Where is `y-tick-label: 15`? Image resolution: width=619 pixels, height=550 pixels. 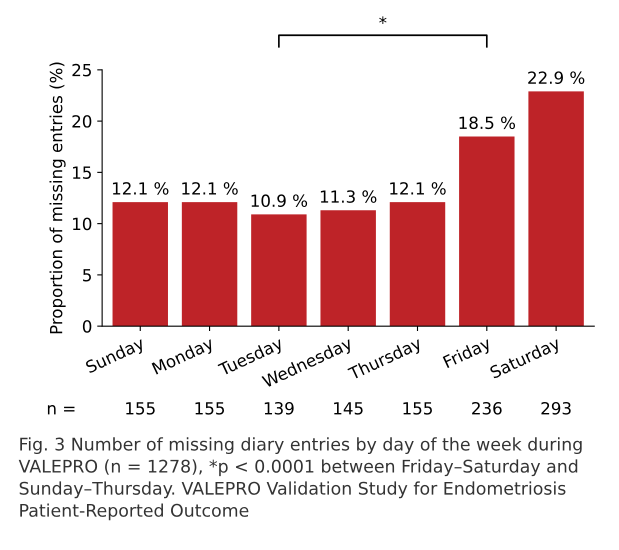
y-tick-label: 15 is located at coordinates (82, 172).